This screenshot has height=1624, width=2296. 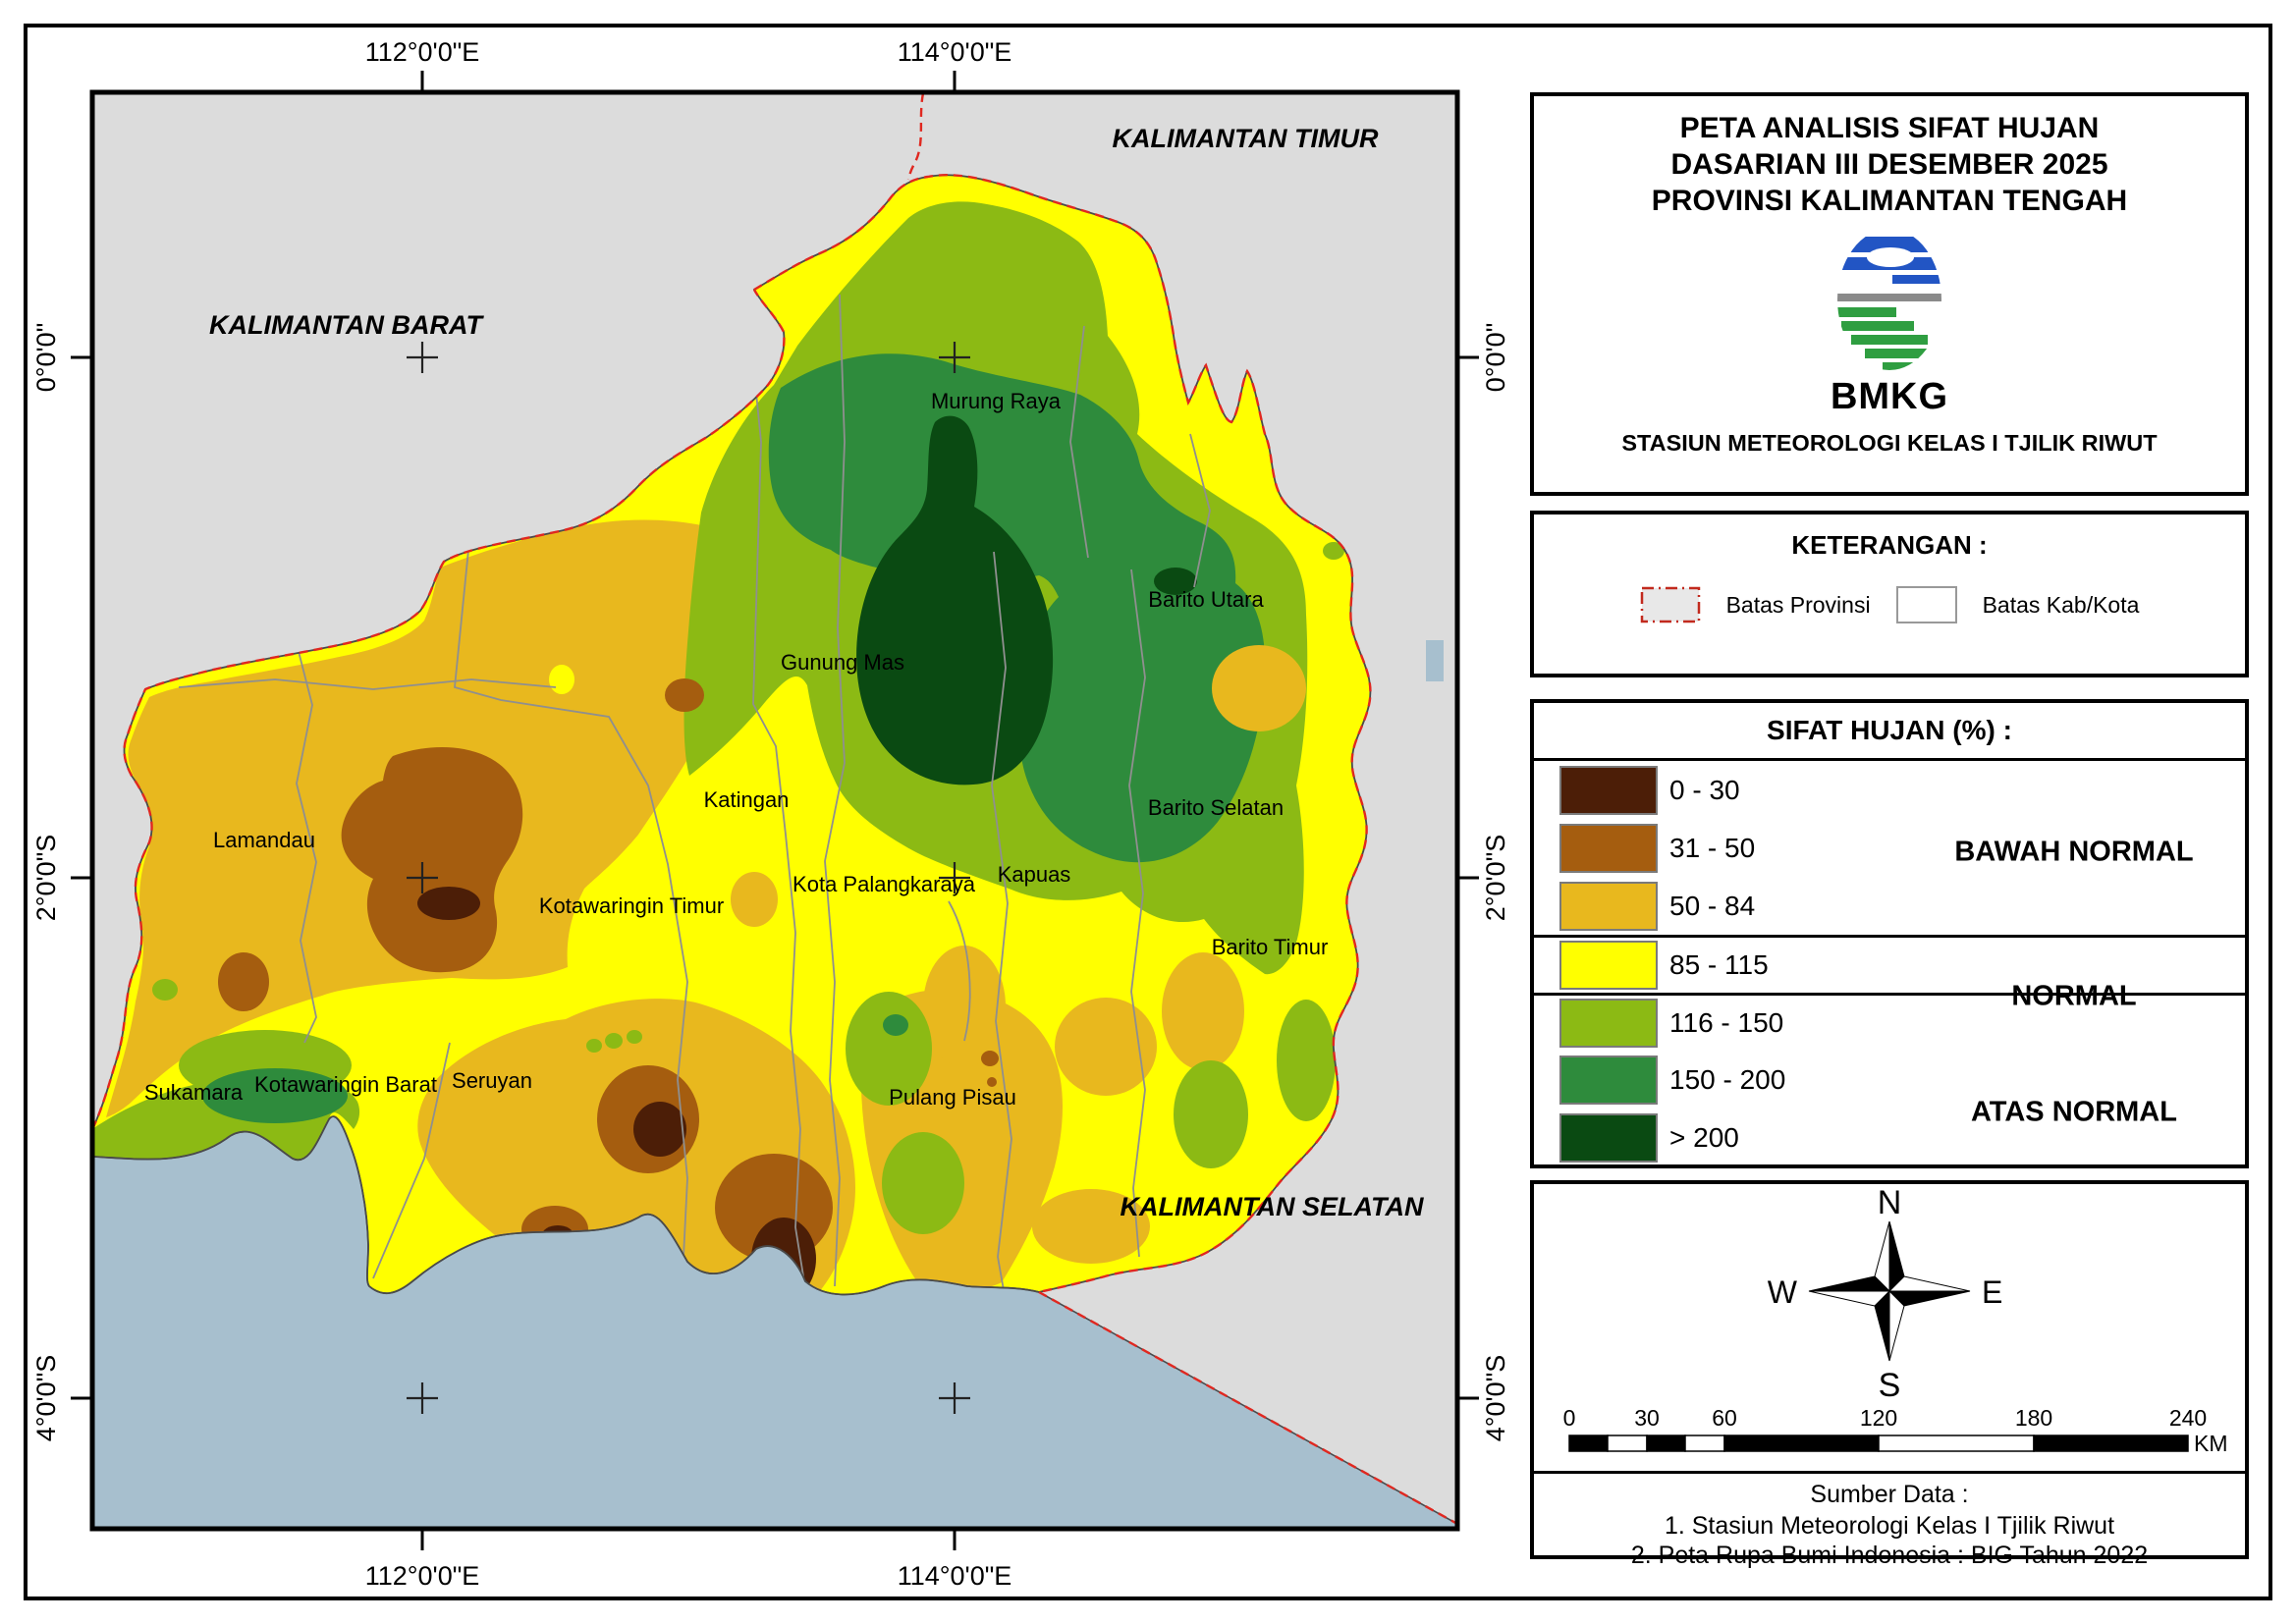 What do you see at coordinates (2211, 1443) in the screenshot?
I see `scale-unit: KM` at bounding box center [2211, 1443].